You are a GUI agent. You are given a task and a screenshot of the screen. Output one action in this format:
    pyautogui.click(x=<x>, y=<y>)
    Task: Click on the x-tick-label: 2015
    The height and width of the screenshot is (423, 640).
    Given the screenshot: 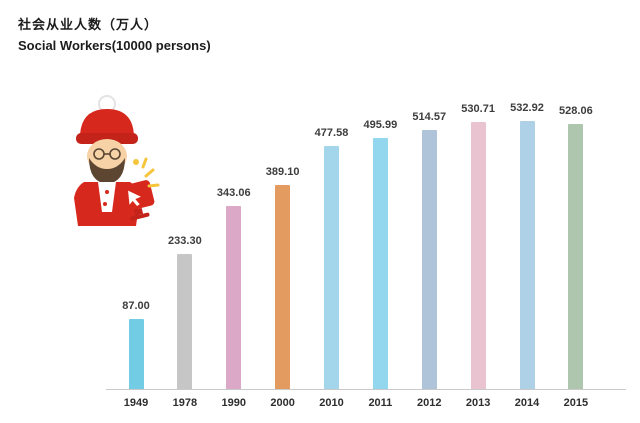 What is the action you would take?
    pyautogui.click(x=576, y=403)
    